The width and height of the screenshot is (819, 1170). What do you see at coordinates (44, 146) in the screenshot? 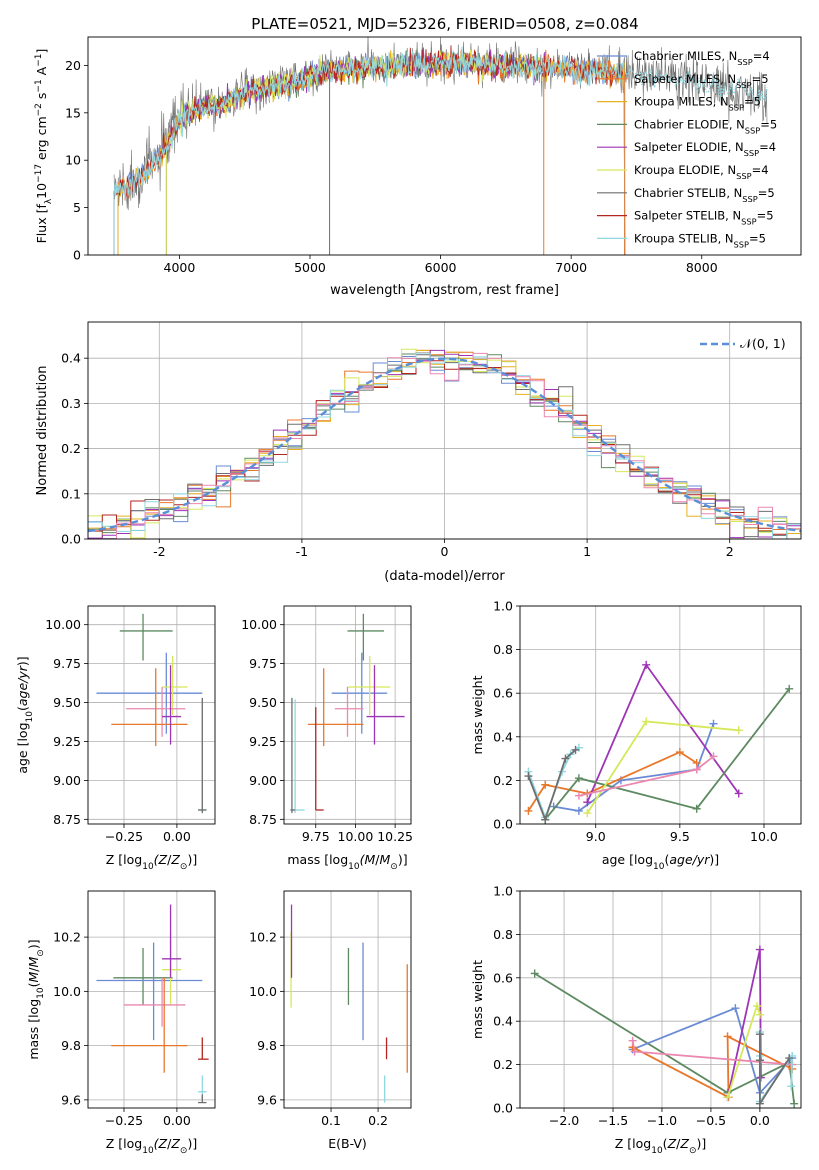
I see `y-axis-label: Flux [fλ10−17 erg cm−2 s−1 A−1]` at bounding box center [44, 146].